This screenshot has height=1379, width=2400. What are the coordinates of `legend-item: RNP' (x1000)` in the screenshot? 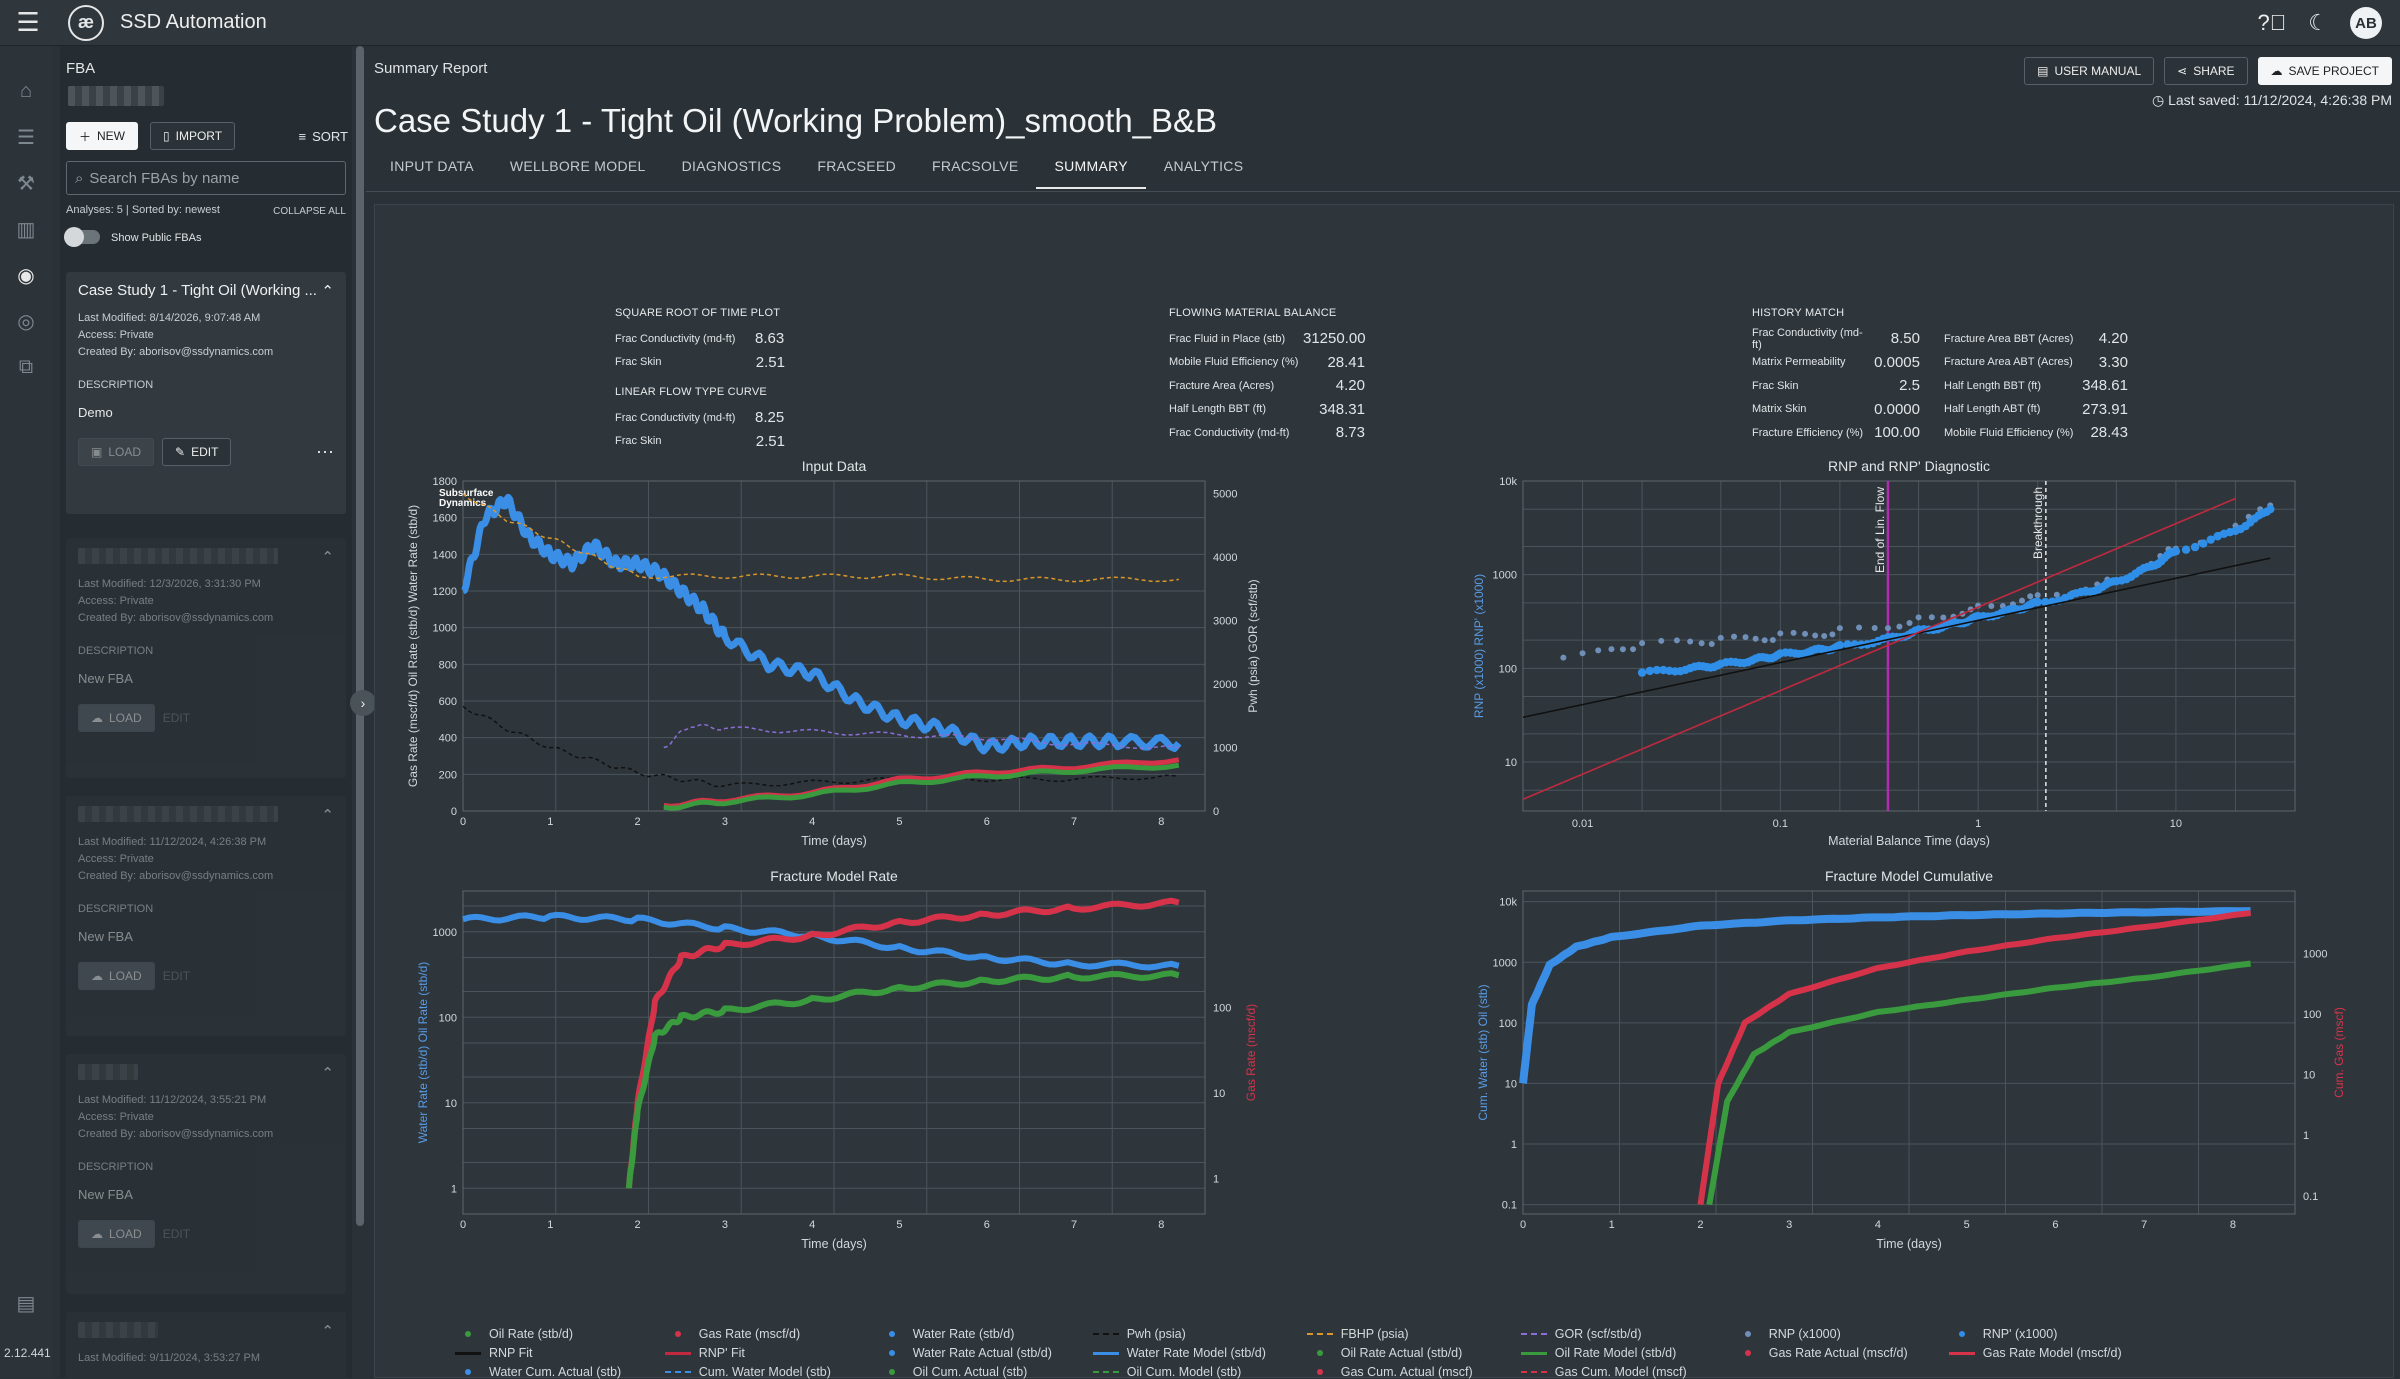 It's located at (2003, 1334).